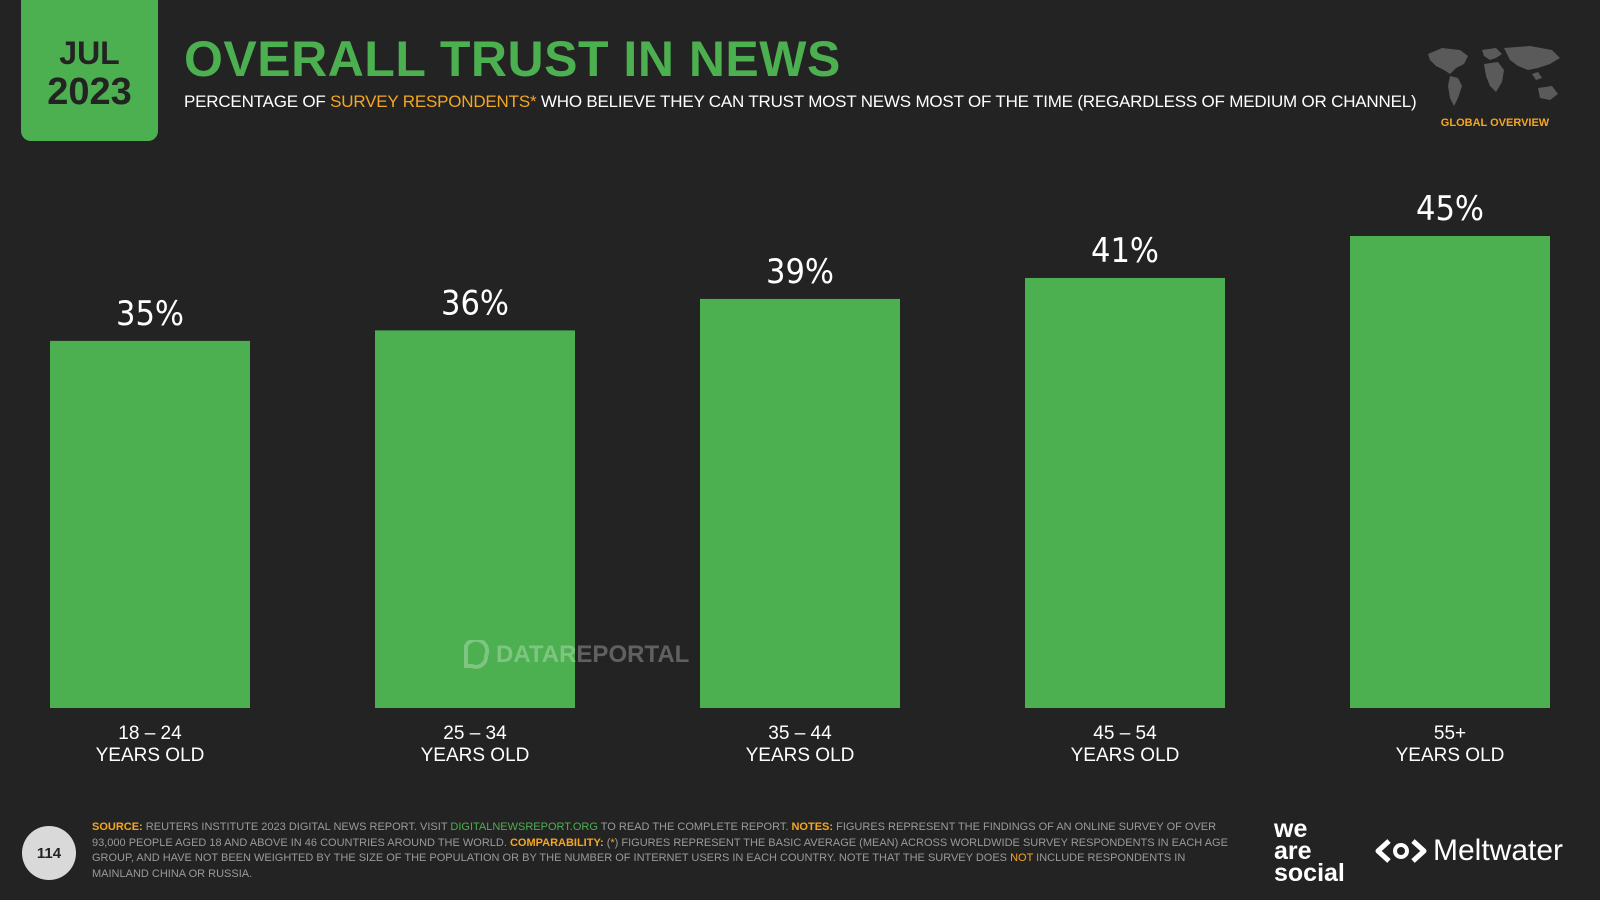  I want to click on date-badge: JUL 2023, so click(89, 70).